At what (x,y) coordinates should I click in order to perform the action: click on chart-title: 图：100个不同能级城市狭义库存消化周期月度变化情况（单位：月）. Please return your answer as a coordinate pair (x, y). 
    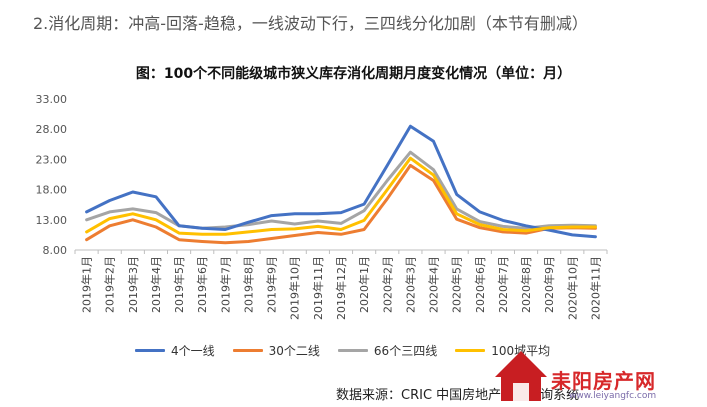
    Looking at the image, I should click on (353, 74).